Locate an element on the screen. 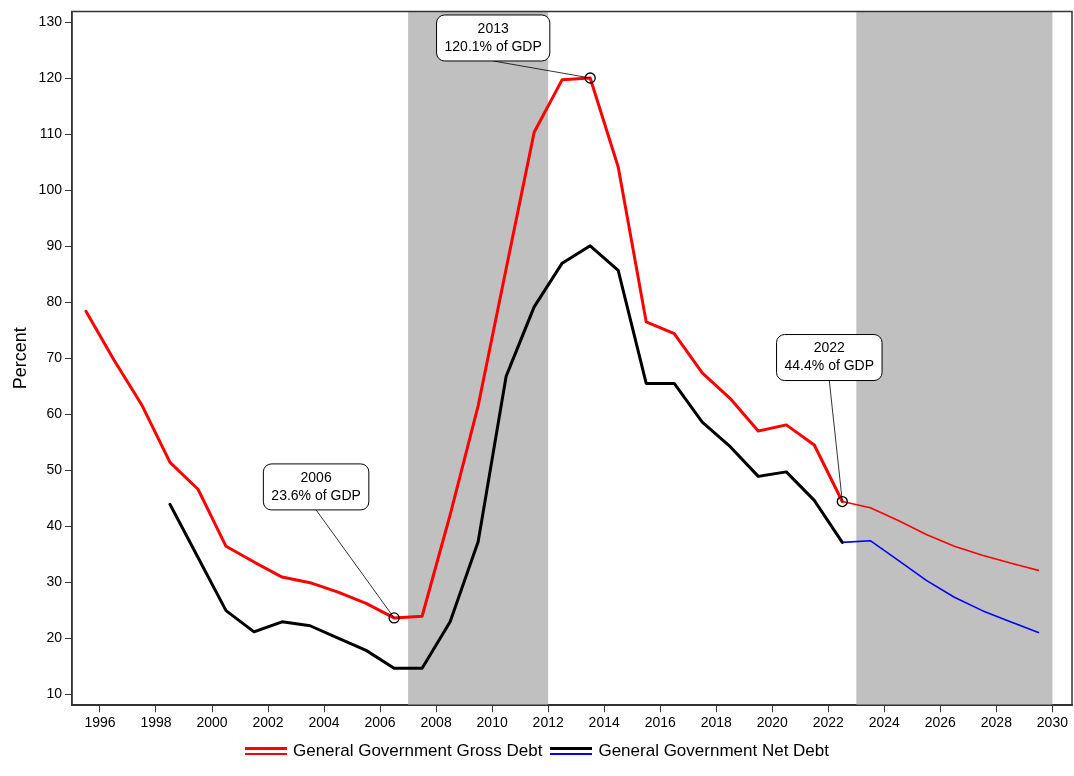  annotation: 2013 120.1% of GDP is located at coordinates (493, 36).